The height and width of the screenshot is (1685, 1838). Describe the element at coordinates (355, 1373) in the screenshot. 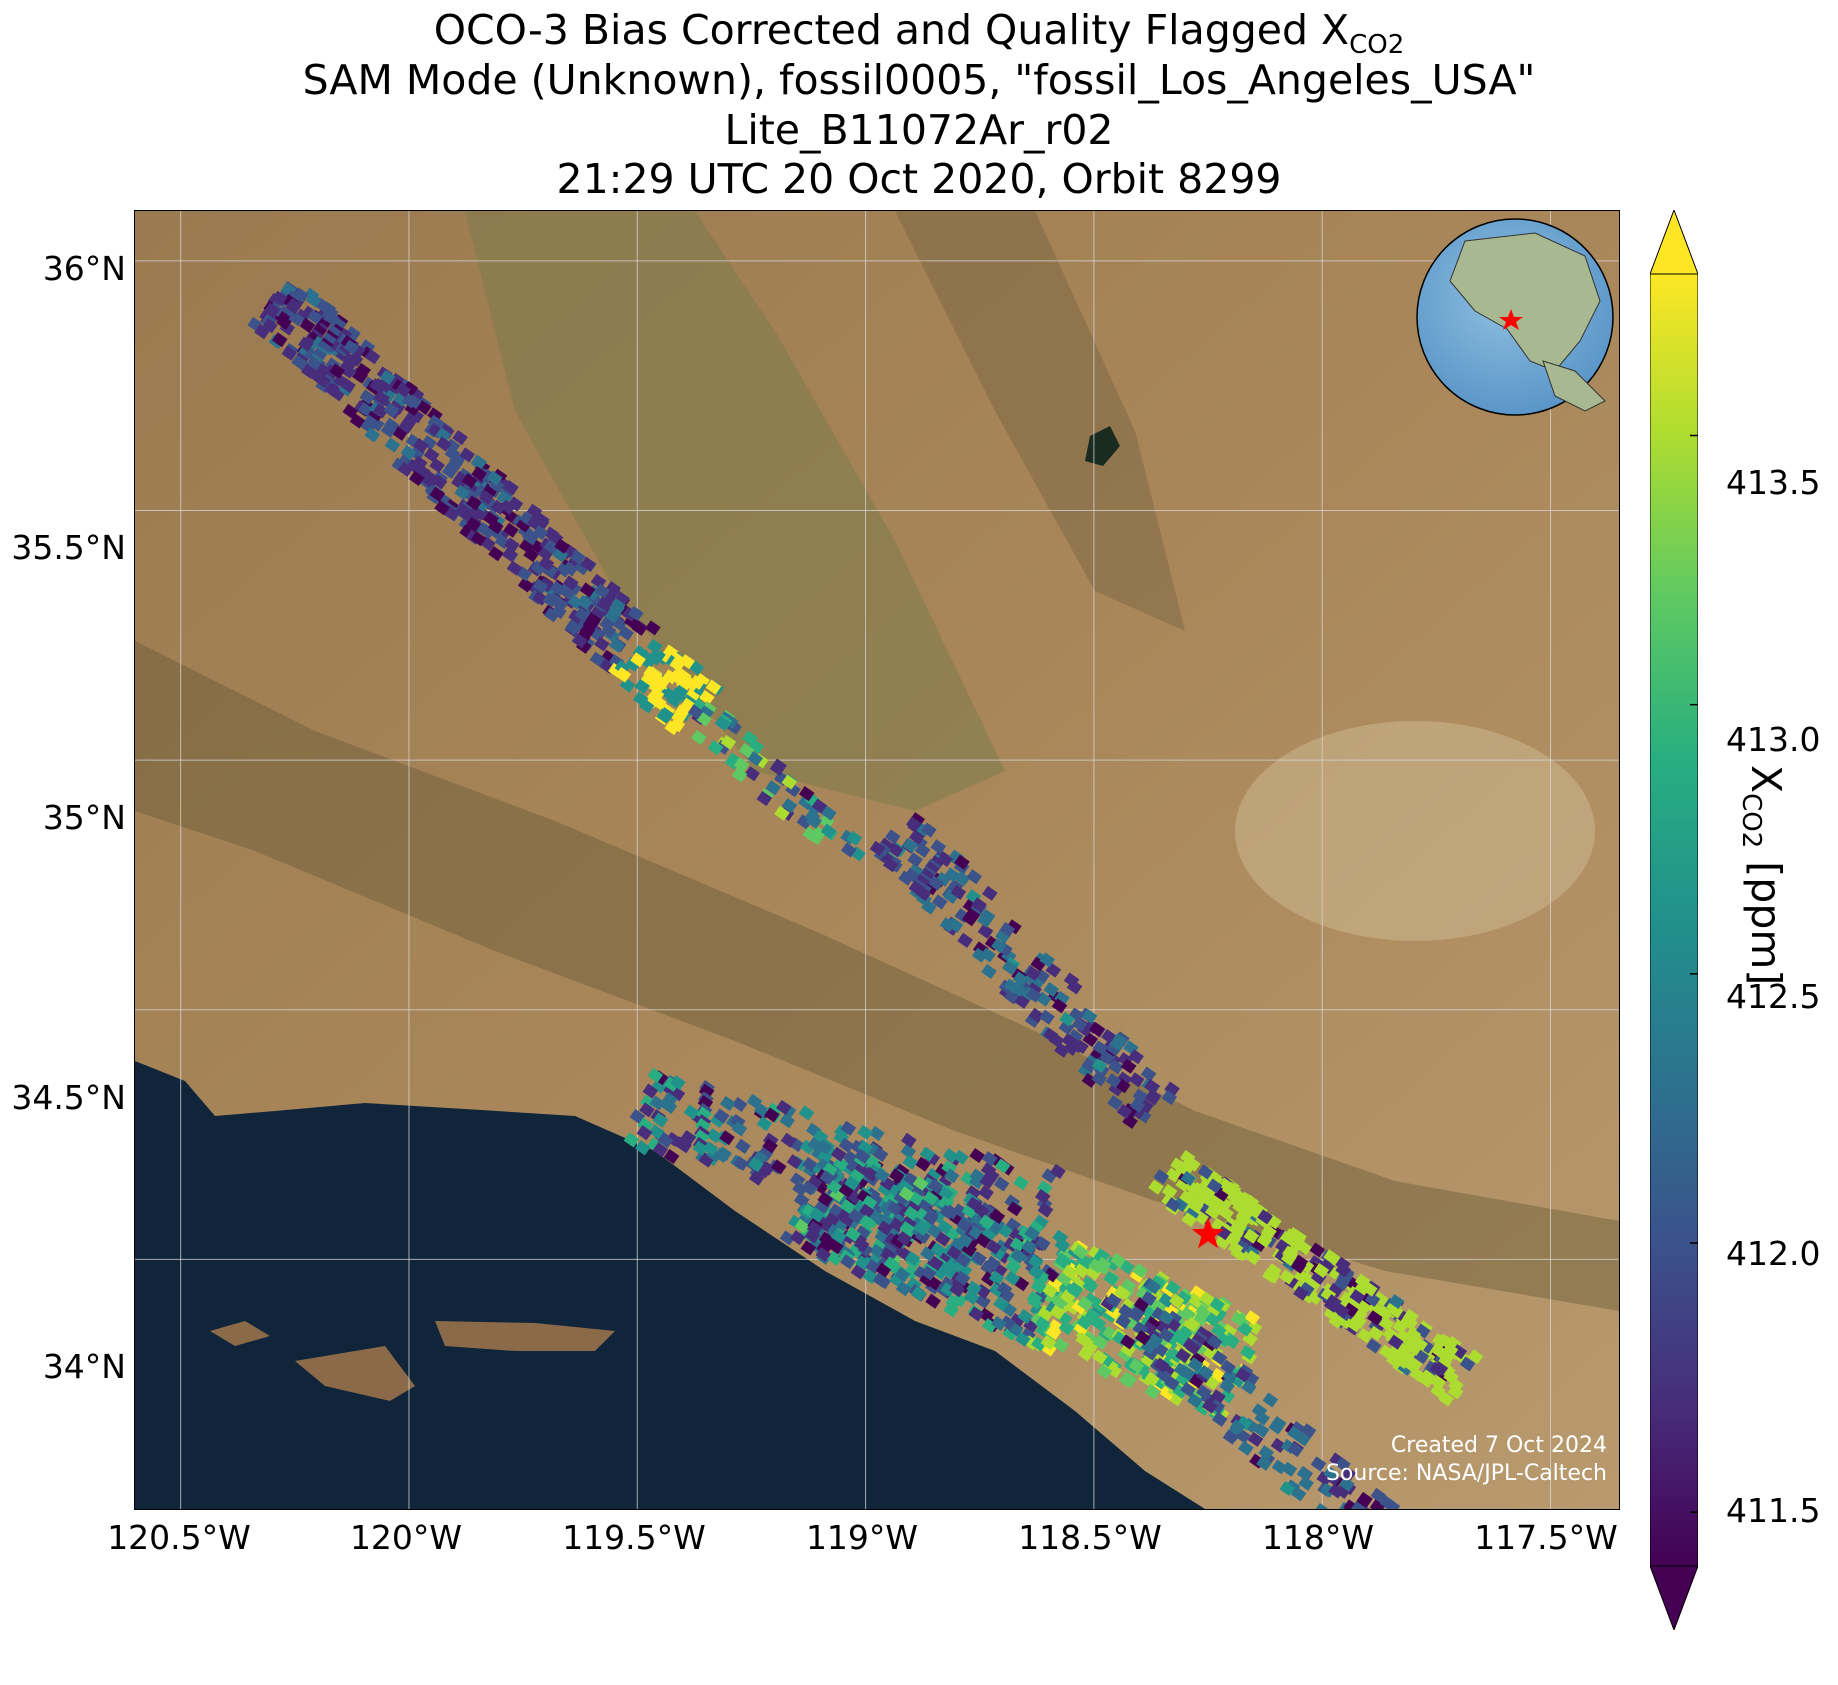

I see `island-santa-rosa` at that location.